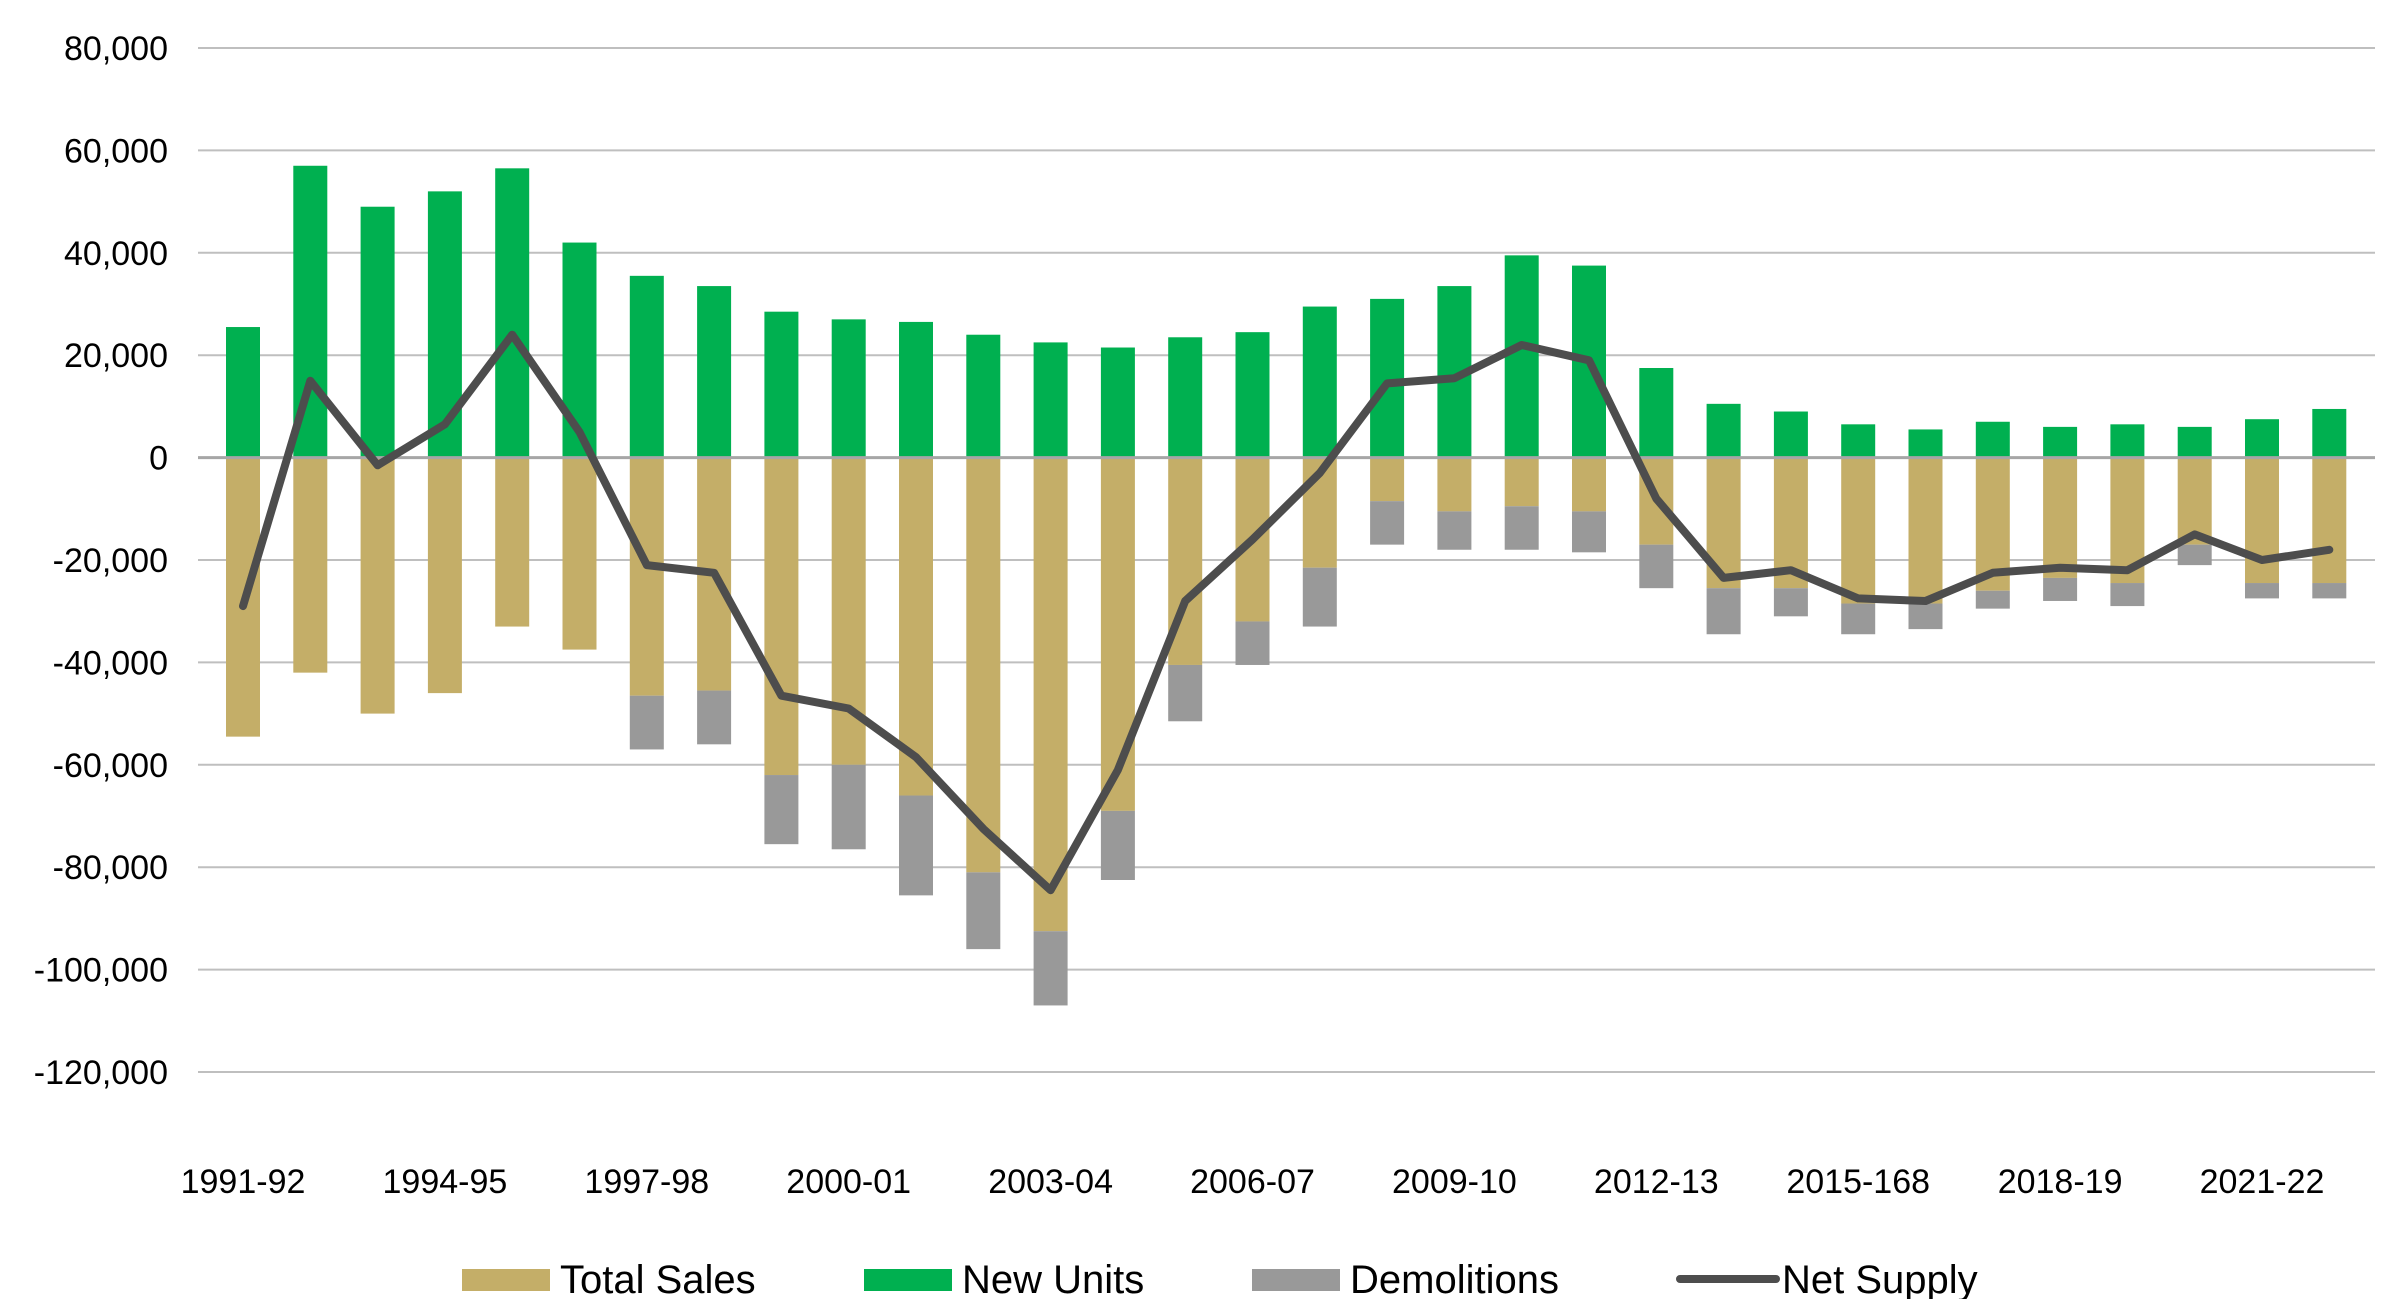 This screenshot has height=1299, width=2403. I want to click on legend-label: Net Supply, so click(1880, 1278).